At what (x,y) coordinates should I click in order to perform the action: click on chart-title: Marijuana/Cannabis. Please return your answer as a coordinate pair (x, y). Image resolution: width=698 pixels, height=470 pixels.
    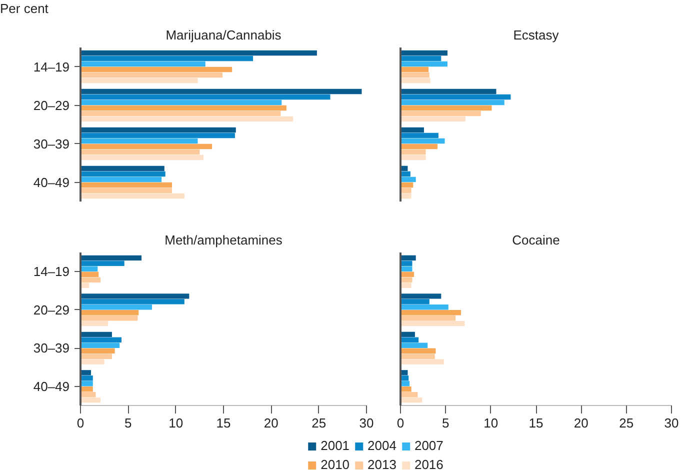
    Looking at the image, I should click on (224, 35).